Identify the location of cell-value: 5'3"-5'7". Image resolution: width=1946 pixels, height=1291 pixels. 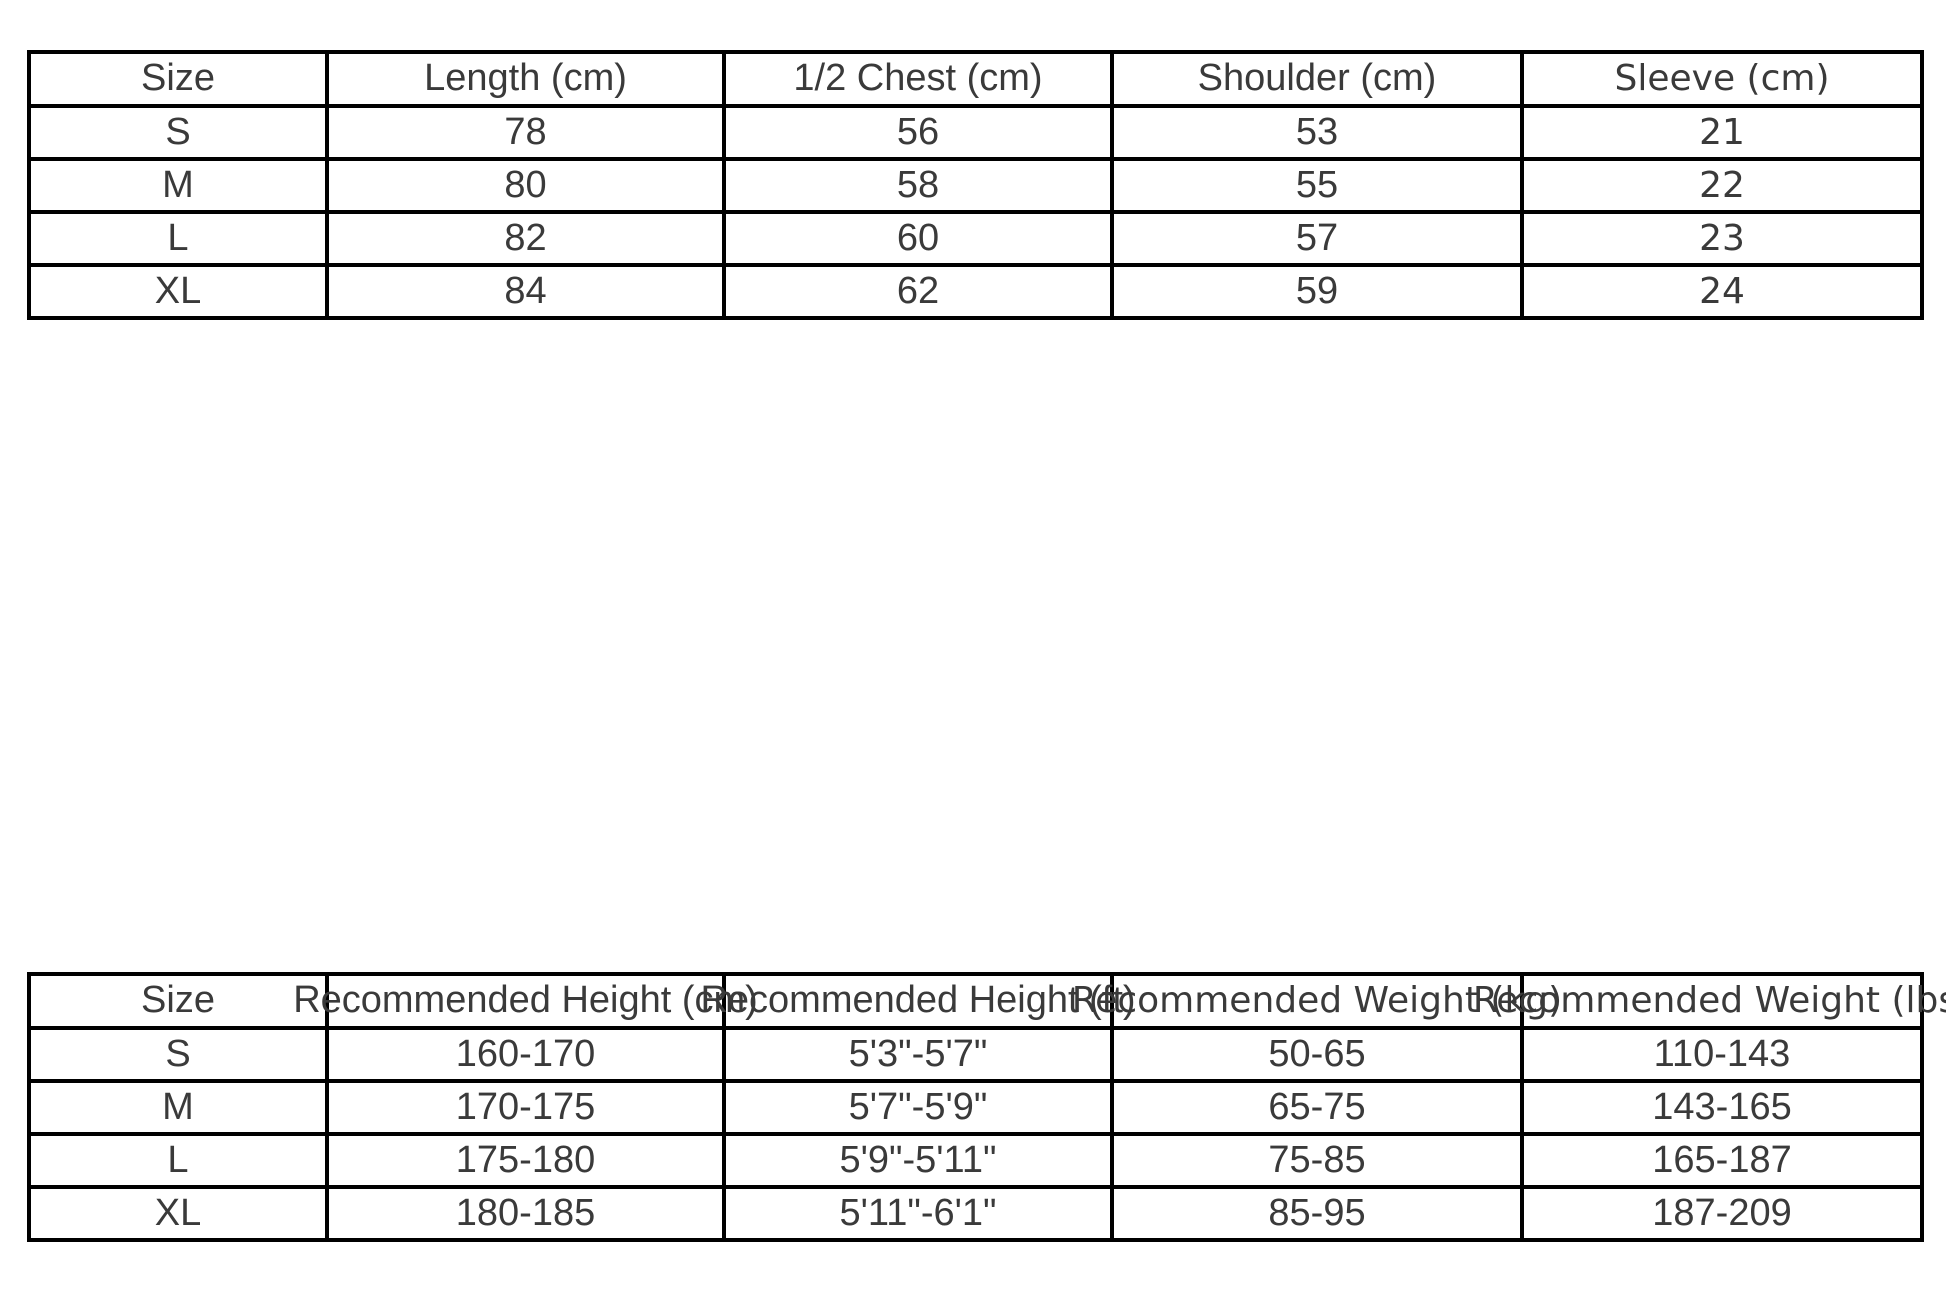
(918, 1053).